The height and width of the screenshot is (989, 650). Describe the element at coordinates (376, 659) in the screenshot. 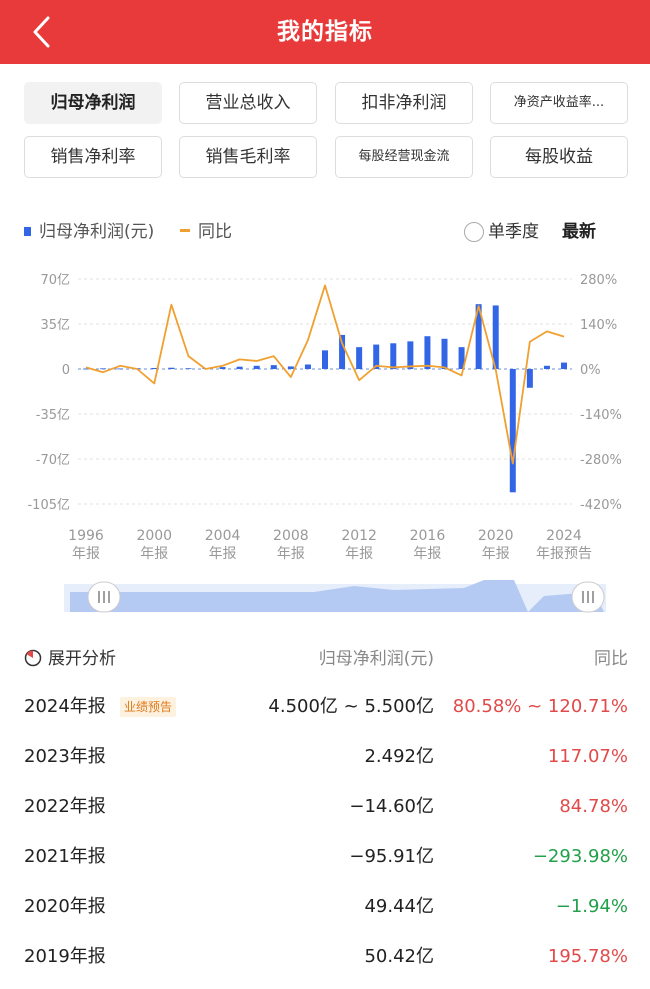

I see `column-header-value: 归母净利润(元)` at that location.